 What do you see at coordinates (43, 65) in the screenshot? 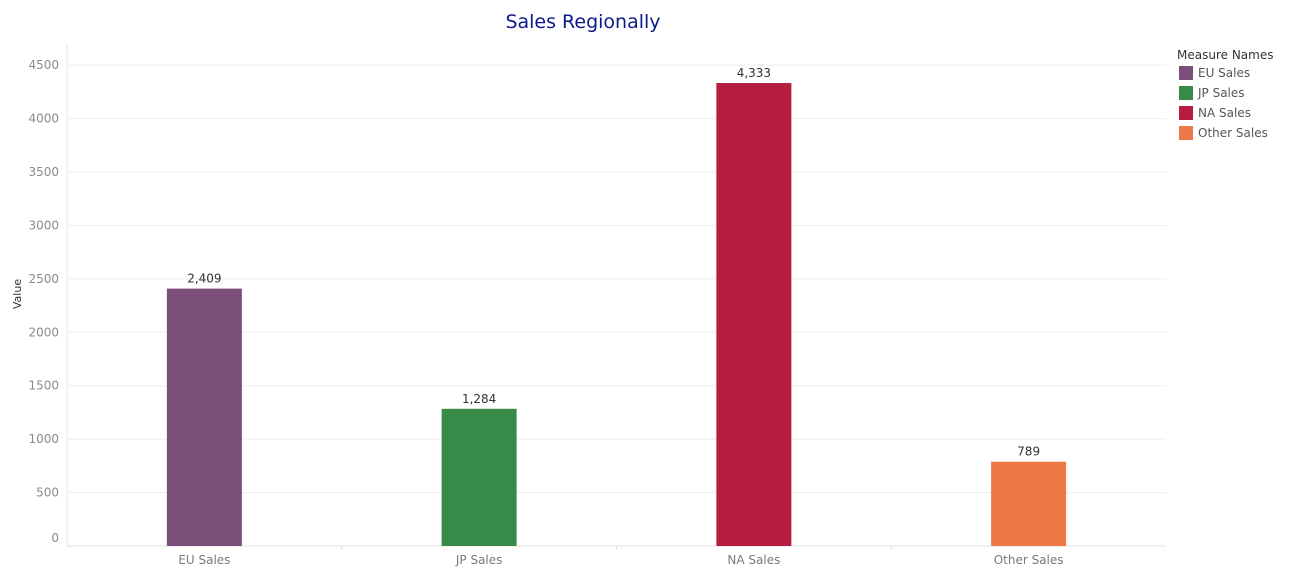
I see `y-tick-label: 4500` at bounding box center [43, 65].